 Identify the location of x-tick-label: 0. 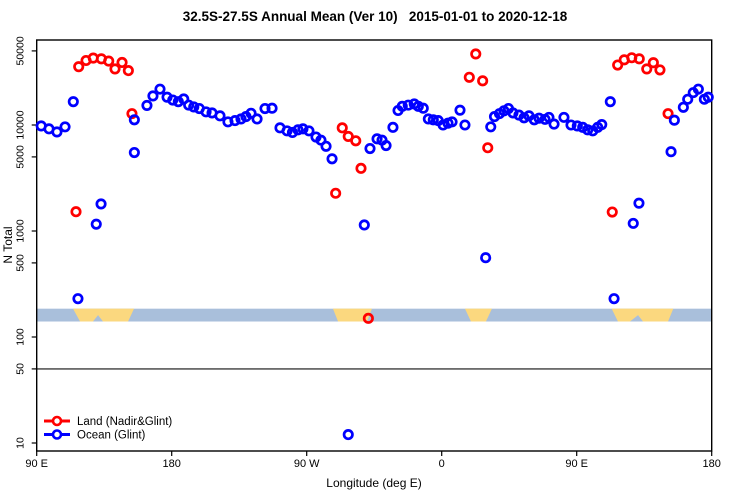
(442, 464).